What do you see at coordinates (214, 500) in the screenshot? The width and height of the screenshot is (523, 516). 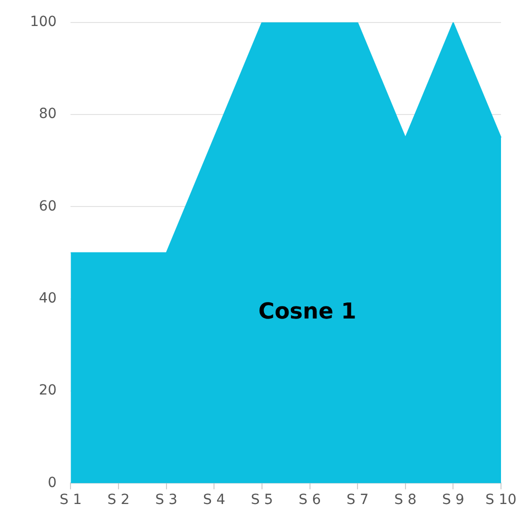 I see `x-tick-label: S 4` at bounding box center [214, 500].